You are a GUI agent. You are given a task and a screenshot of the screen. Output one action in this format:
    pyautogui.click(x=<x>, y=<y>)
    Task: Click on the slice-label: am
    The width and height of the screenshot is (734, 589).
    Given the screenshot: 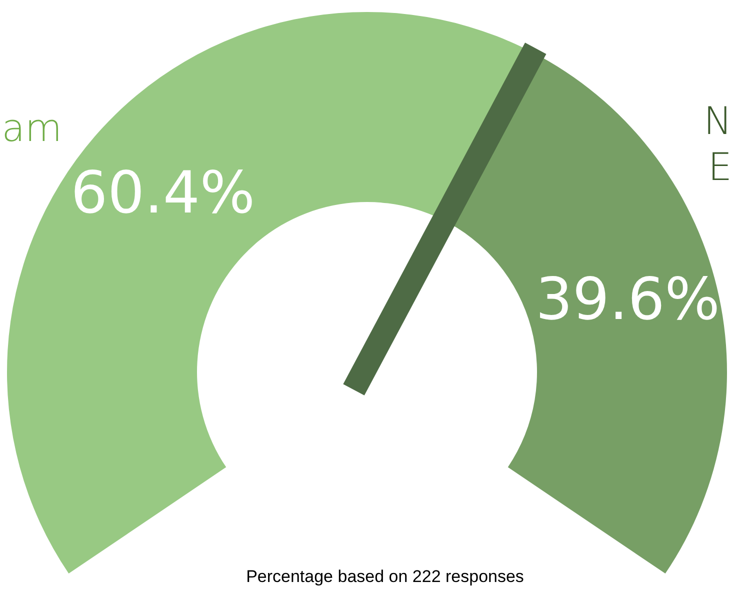 What is the action you would take?
    pyautogui.click(x=32, y=128)
    